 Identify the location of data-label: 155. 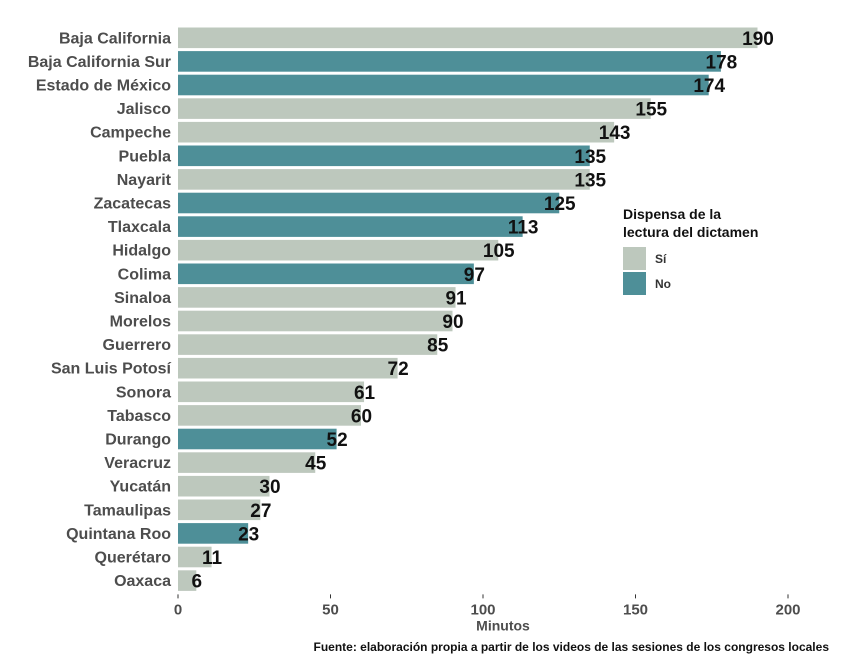
(651, 110).